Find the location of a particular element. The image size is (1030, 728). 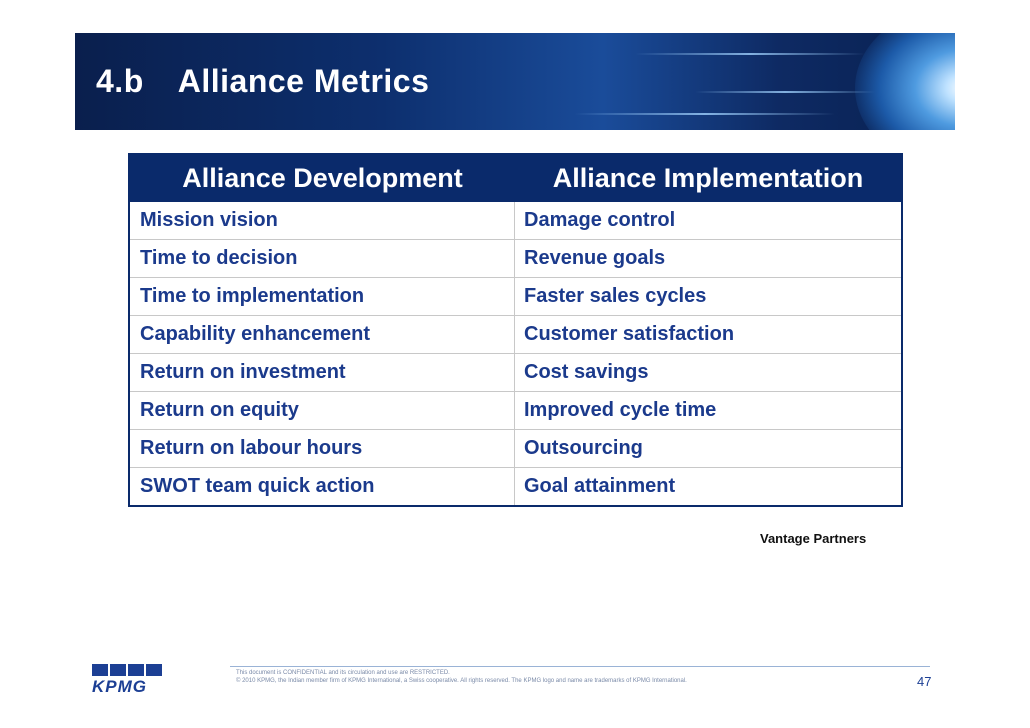

table-row: SWOT team quick action Goal attainment is located at coordinates (515, 486).